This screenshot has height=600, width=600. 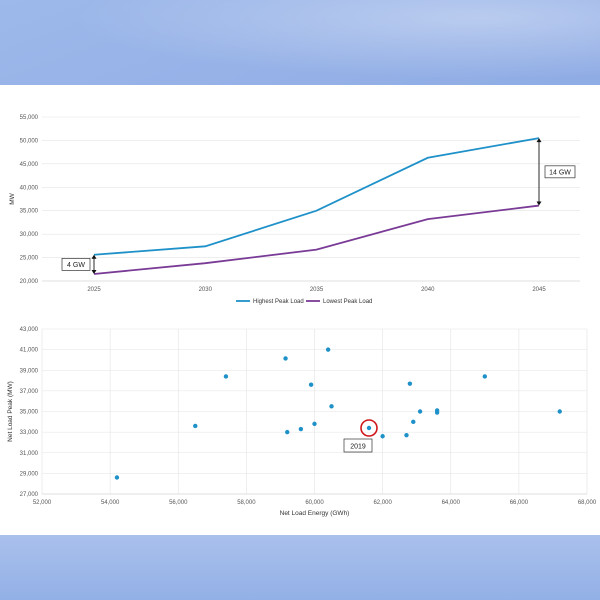 What do you see at coordinates (316, 196) in the screenshot?
I see `series-line-highest-peak-load` at bounding box center [316, 196].